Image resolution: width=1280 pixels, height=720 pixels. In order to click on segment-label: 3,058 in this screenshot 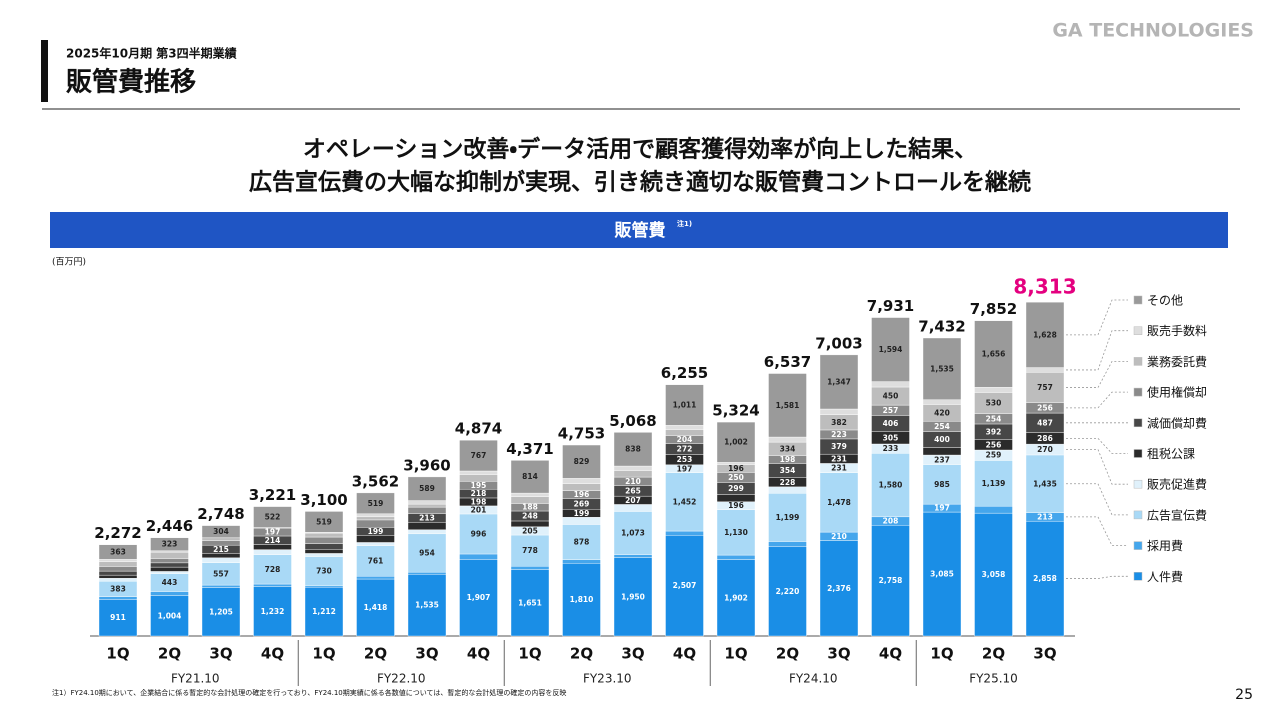, I will do `click(994, 574)`.